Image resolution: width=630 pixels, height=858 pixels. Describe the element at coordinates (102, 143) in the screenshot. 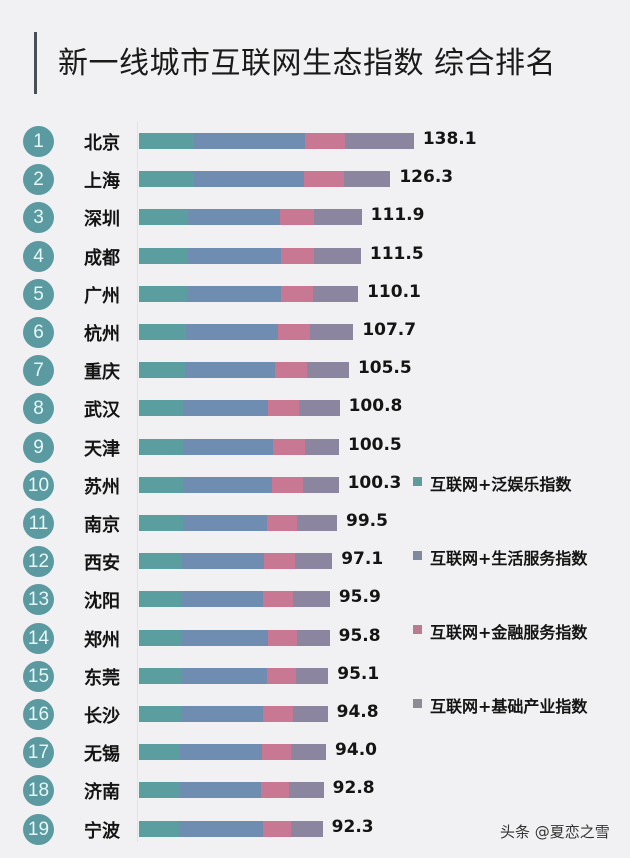

I see `city-label: 北京` at that location.